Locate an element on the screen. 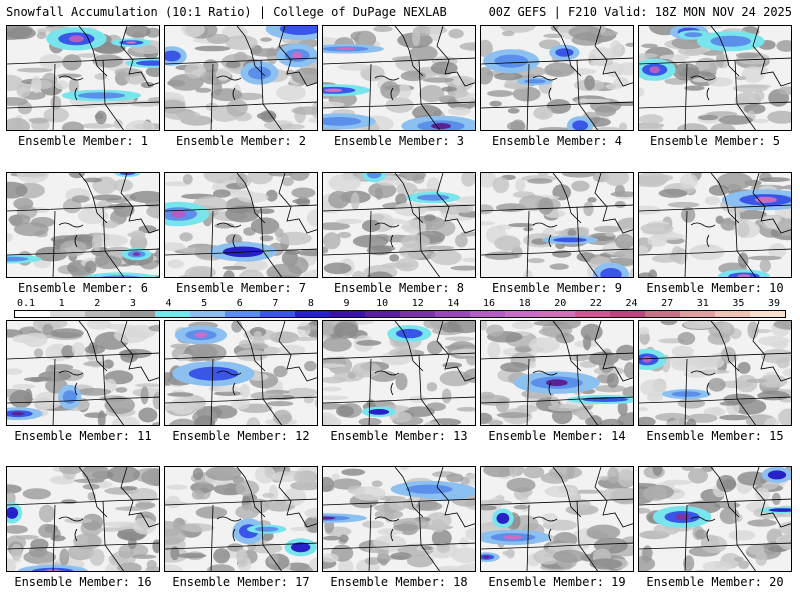 This screenshot has height=600, width=800. ensemble-member-caption: Ensemble Member: 1 is located at coordinates (83, 141).